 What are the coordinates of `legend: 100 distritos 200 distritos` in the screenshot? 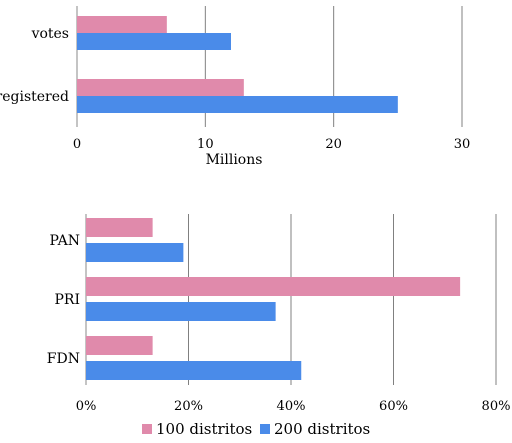 It's located at (256, 429).